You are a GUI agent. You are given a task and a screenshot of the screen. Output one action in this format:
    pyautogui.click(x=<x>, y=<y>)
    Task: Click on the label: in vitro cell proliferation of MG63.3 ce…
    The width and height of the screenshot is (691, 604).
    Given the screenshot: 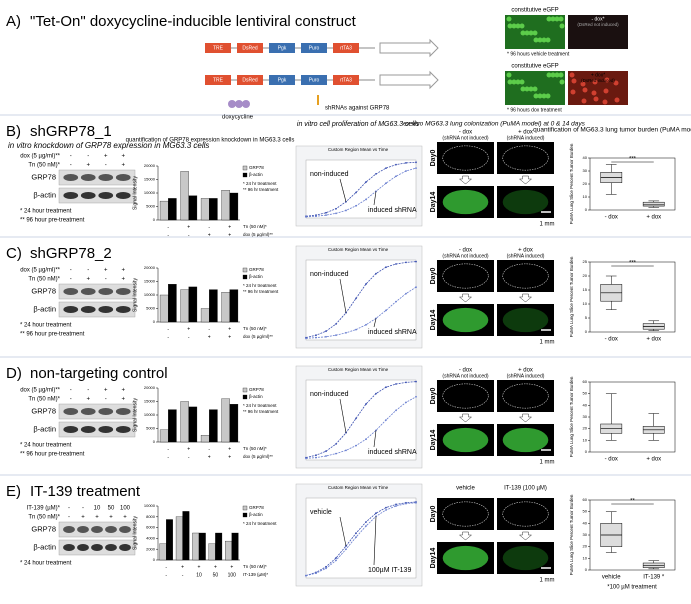 What is the action you would take?
    pyautogui.click(x=358, y=124)
    